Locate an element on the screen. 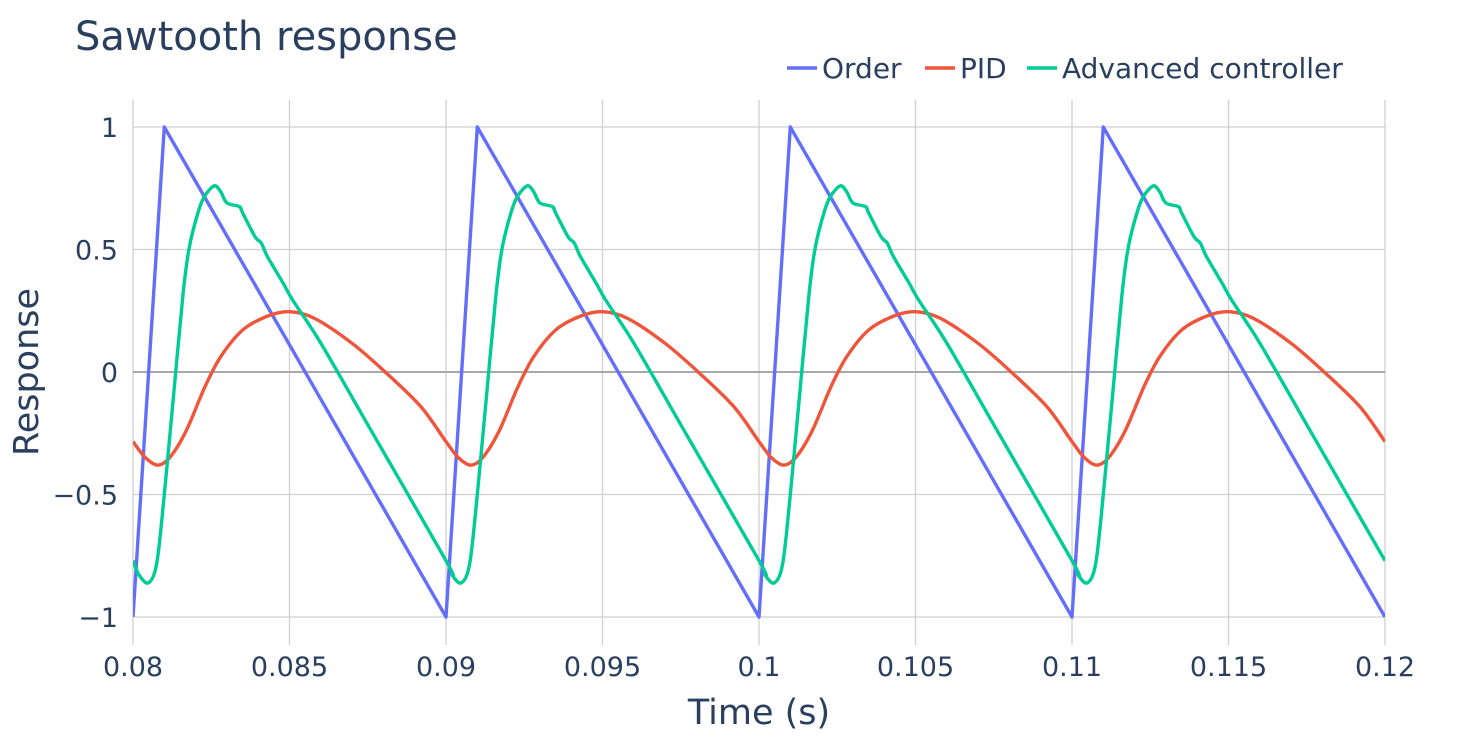 This screenshot has height=741, width=1465. legend-label: Order is located at coordinates (862, 68).